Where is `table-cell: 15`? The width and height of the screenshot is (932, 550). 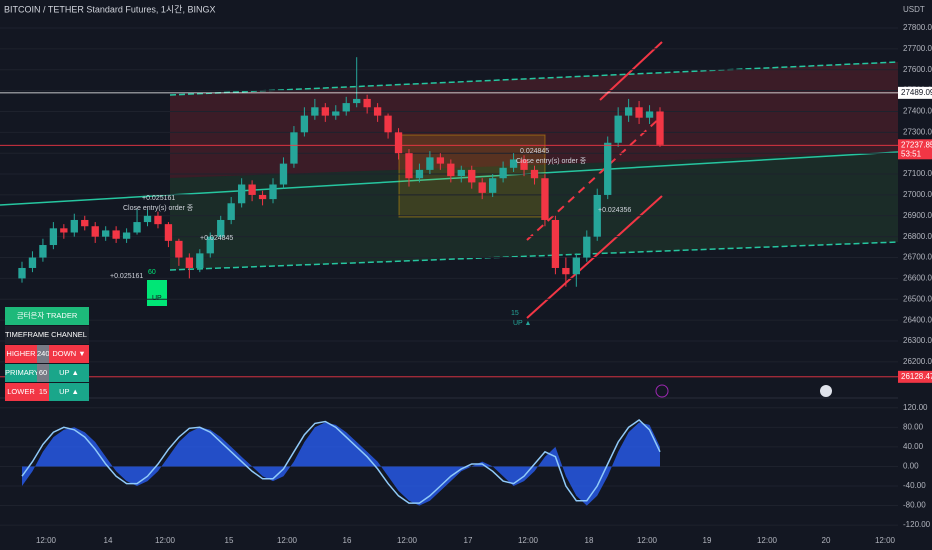
table-cell: 15 is located at coordinates (43, 392).